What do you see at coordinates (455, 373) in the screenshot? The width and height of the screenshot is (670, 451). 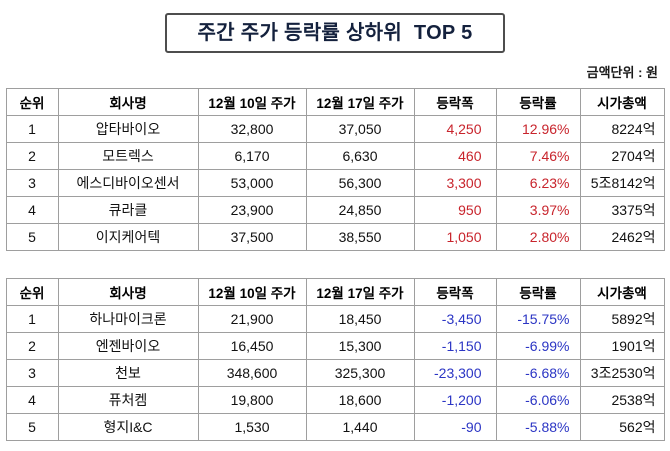 I see `cell-change-amount: -23,300` at bounding box center [455, 373].